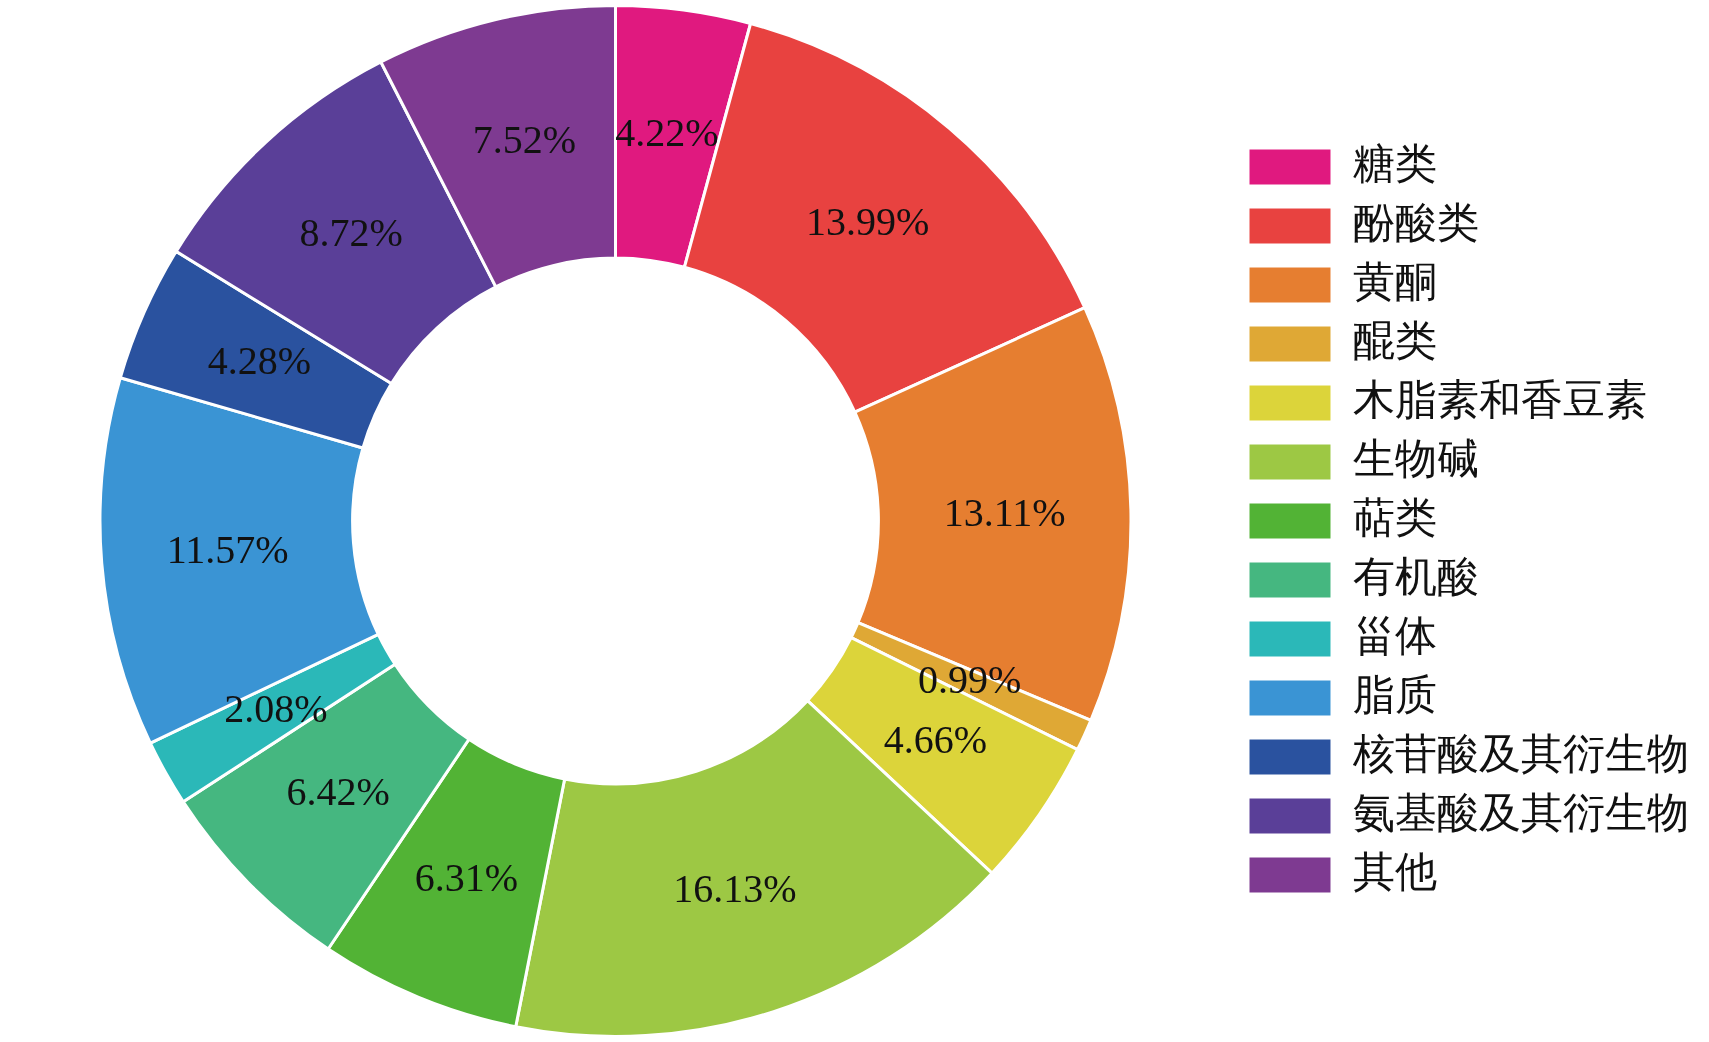  Describe the element at coordinates (1395, 695) in the screenshot. I see `legend-label: 脂质` at that location.